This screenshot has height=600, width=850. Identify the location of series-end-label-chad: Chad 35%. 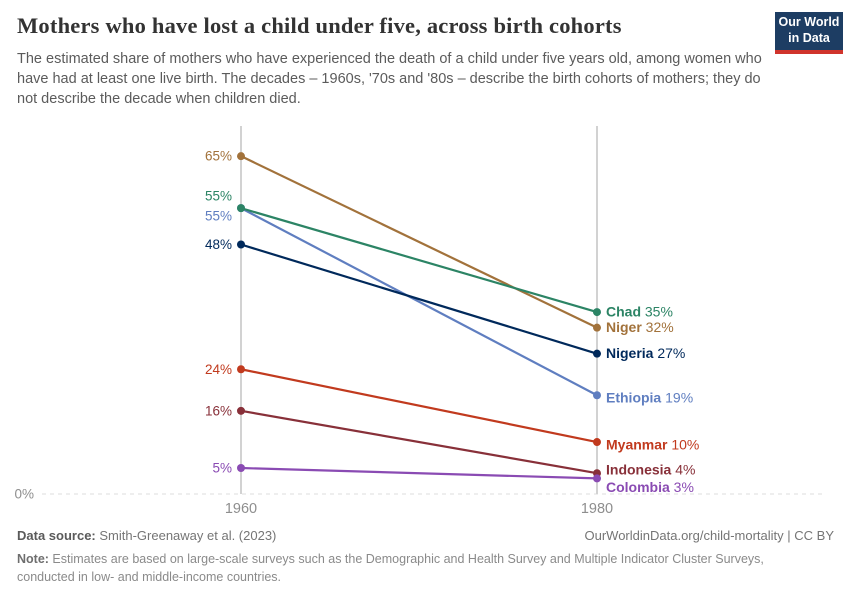
(639, 312).